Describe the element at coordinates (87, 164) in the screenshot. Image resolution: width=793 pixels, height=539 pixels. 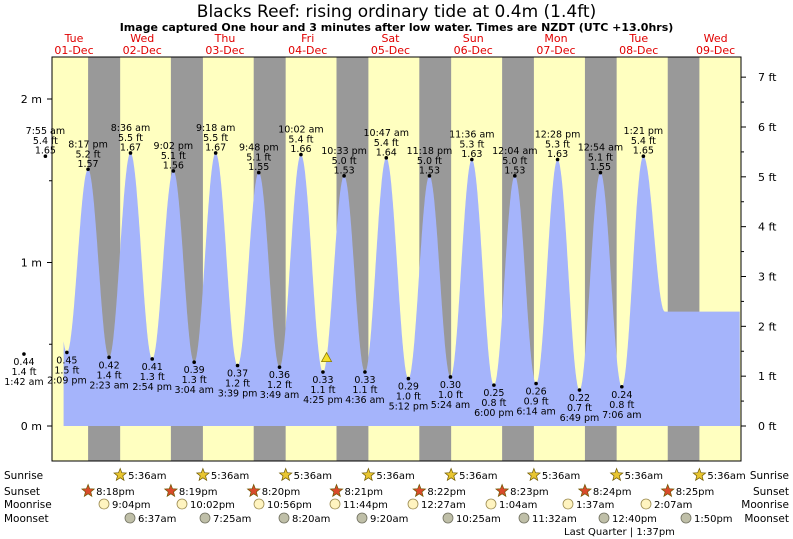
I see `high-tide-meters: 1.57` at that location.